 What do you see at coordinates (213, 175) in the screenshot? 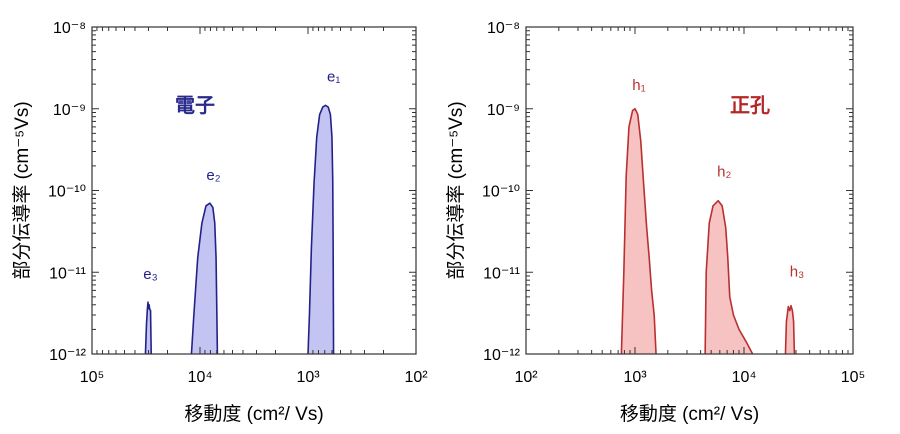
I see `series-label-2: e₂` at bounding box center [213, 175].